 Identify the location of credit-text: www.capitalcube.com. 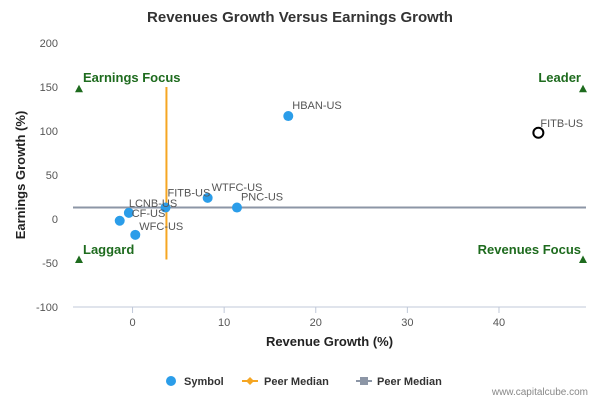
(539, 392).